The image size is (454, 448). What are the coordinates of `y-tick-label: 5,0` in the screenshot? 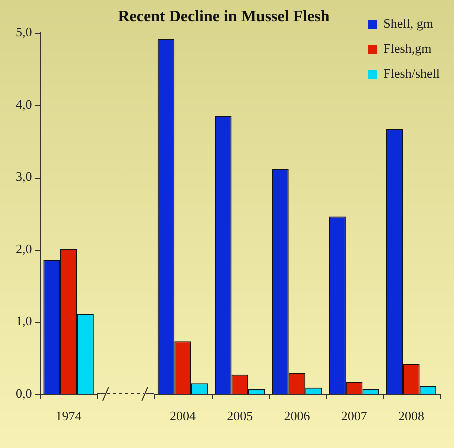 It's located at (24, 32).